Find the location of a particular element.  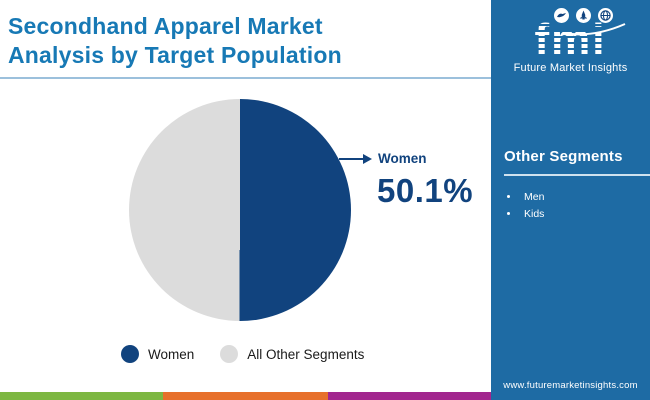

legend: Women All Other Segments is located at coordinates (242, 354).